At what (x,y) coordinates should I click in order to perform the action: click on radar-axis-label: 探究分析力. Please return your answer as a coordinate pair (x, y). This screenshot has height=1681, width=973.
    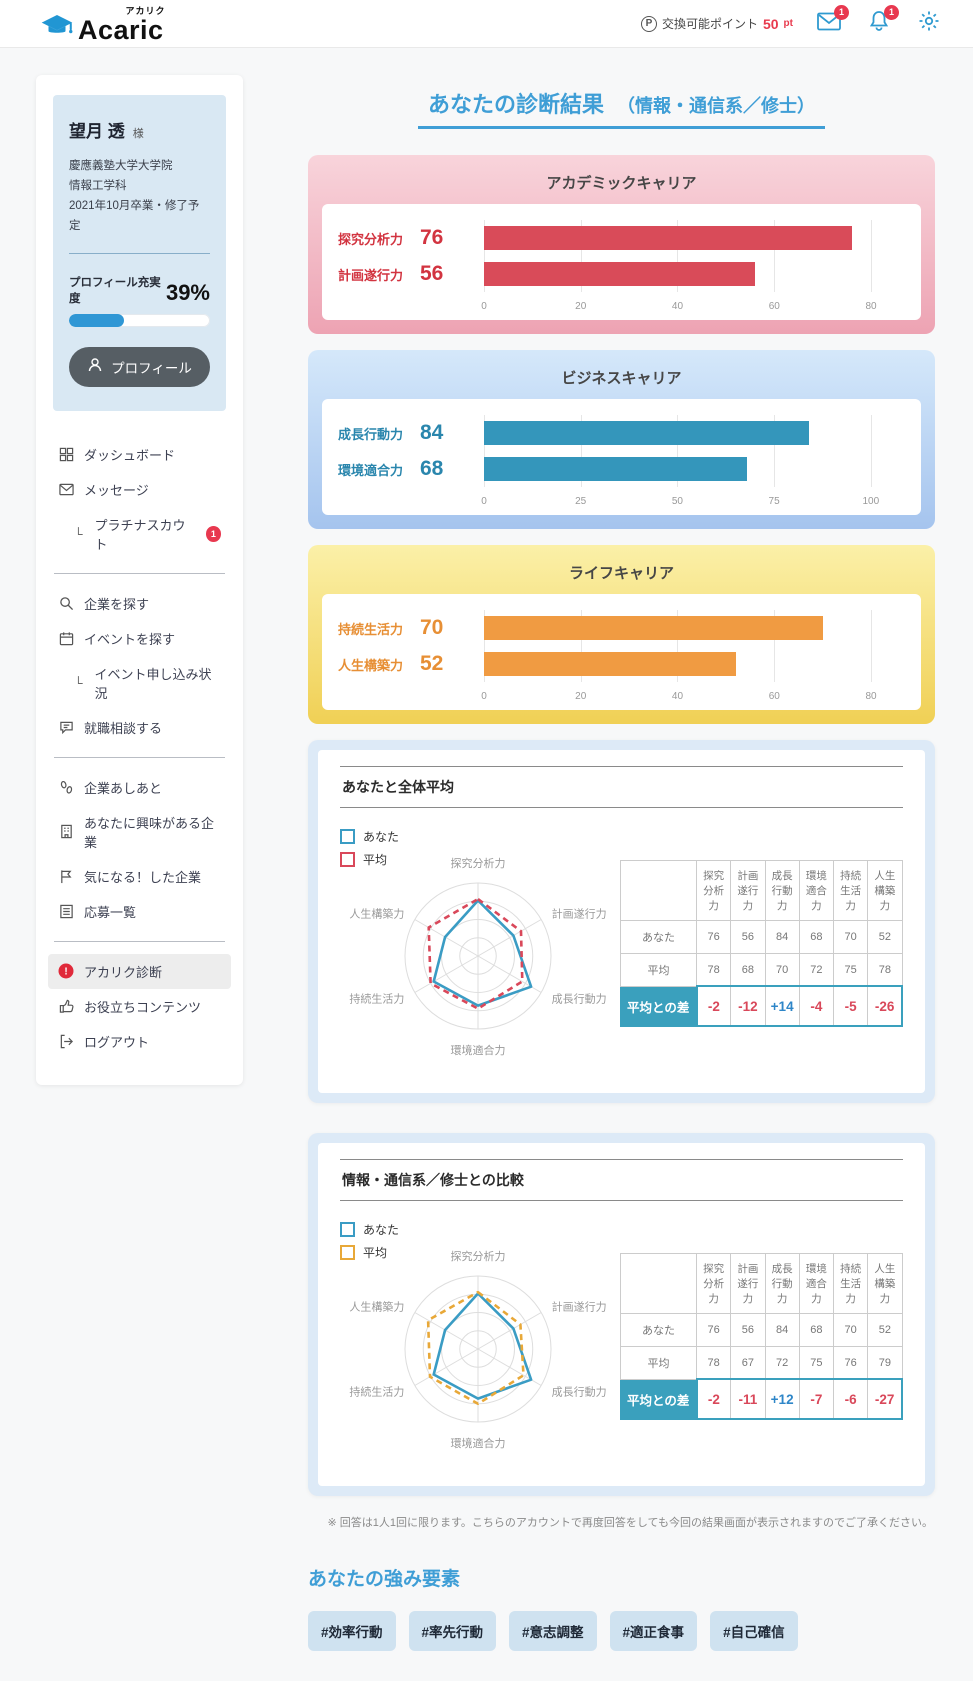
    Looking at the image, I should click on (478, 863).